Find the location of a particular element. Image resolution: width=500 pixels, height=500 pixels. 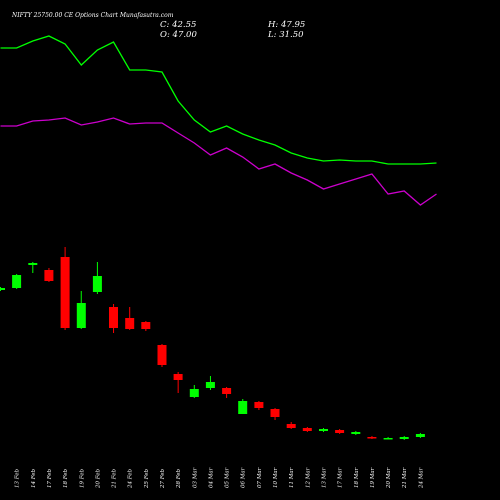

x-tick-label: 17 Feb is located at coordinates (50, 478).